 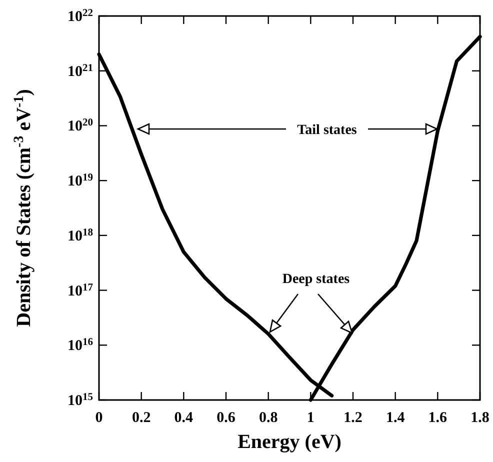 What do you see at coordinates (80, 16) in the screenshot?
I see `y-tick-label: 10$^{22}$` at bounding box center [80, 16].